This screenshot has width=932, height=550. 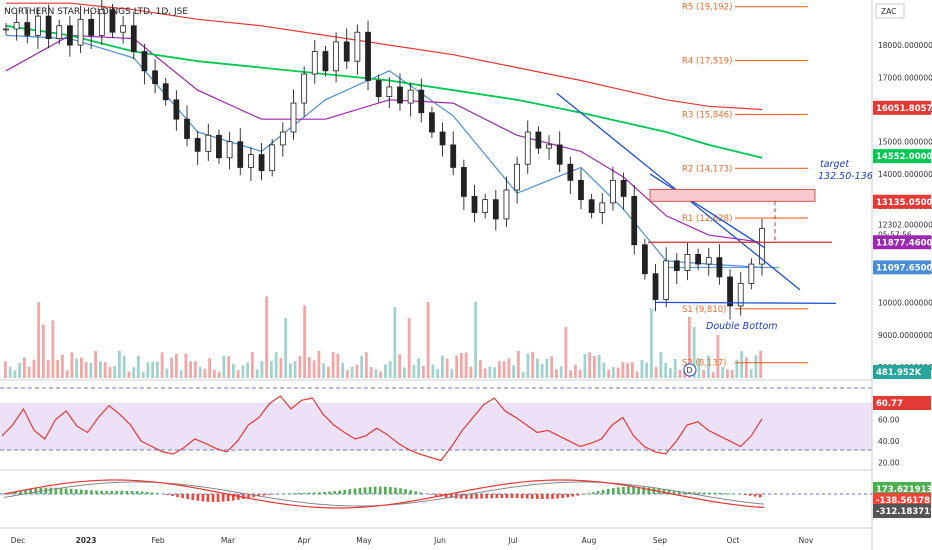 What do you see at coordinates (690, 370) in the screenshot?
I see `dividend-marker` at bounding box center [690, 370].